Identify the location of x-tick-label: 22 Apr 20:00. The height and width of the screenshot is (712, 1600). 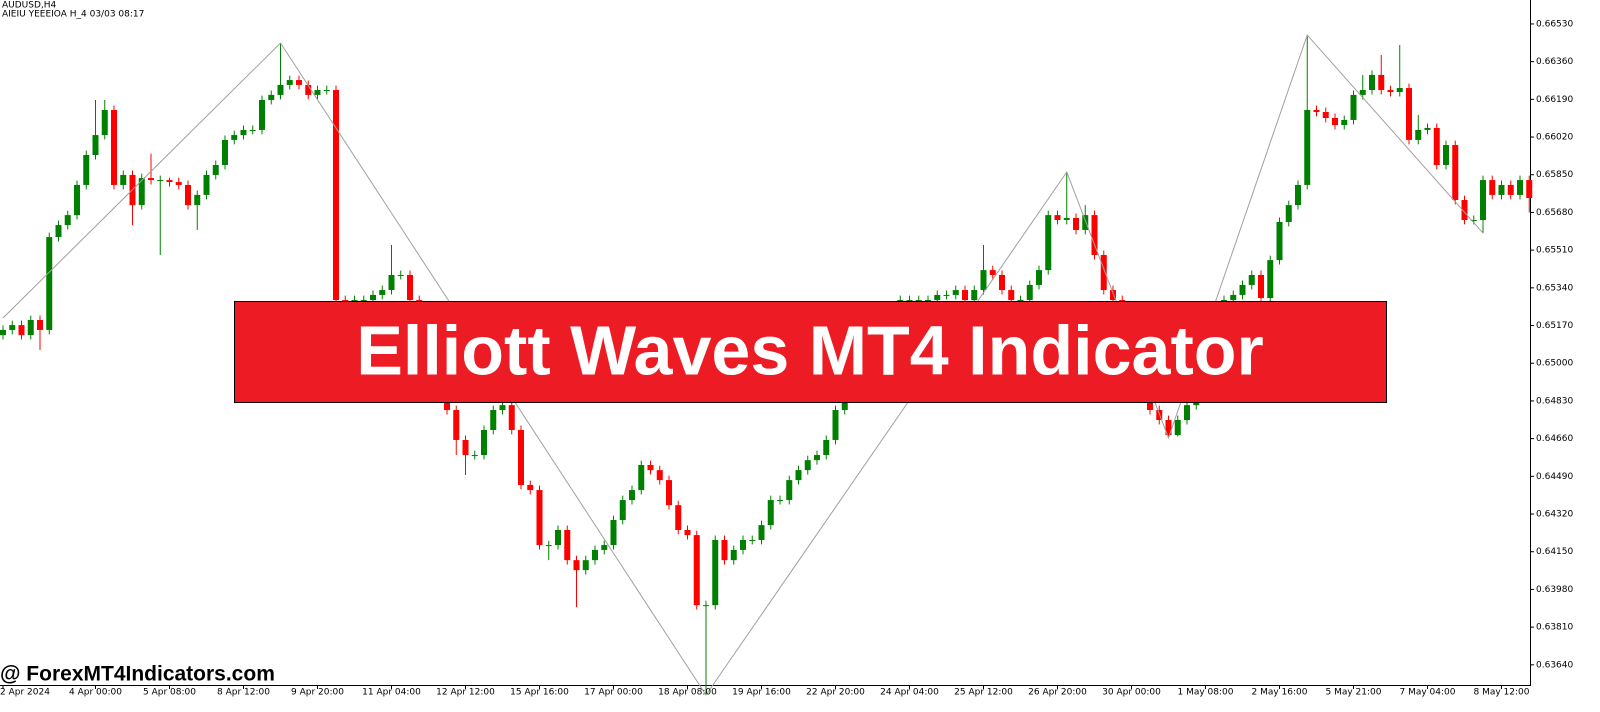
(835, 693).